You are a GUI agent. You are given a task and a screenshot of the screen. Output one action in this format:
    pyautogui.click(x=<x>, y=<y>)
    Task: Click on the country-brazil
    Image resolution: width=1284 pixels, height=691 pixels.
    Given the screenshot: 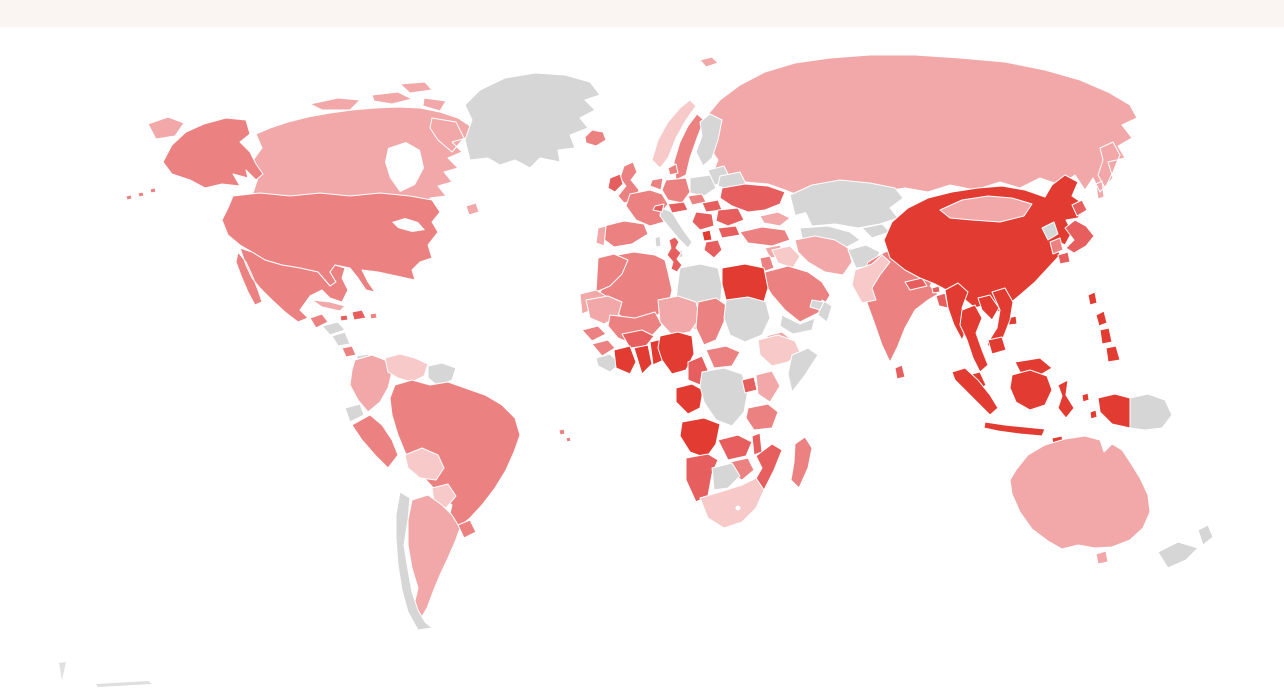 What is the action you would take?
    pyautogui.click(x=455, y=454)
    